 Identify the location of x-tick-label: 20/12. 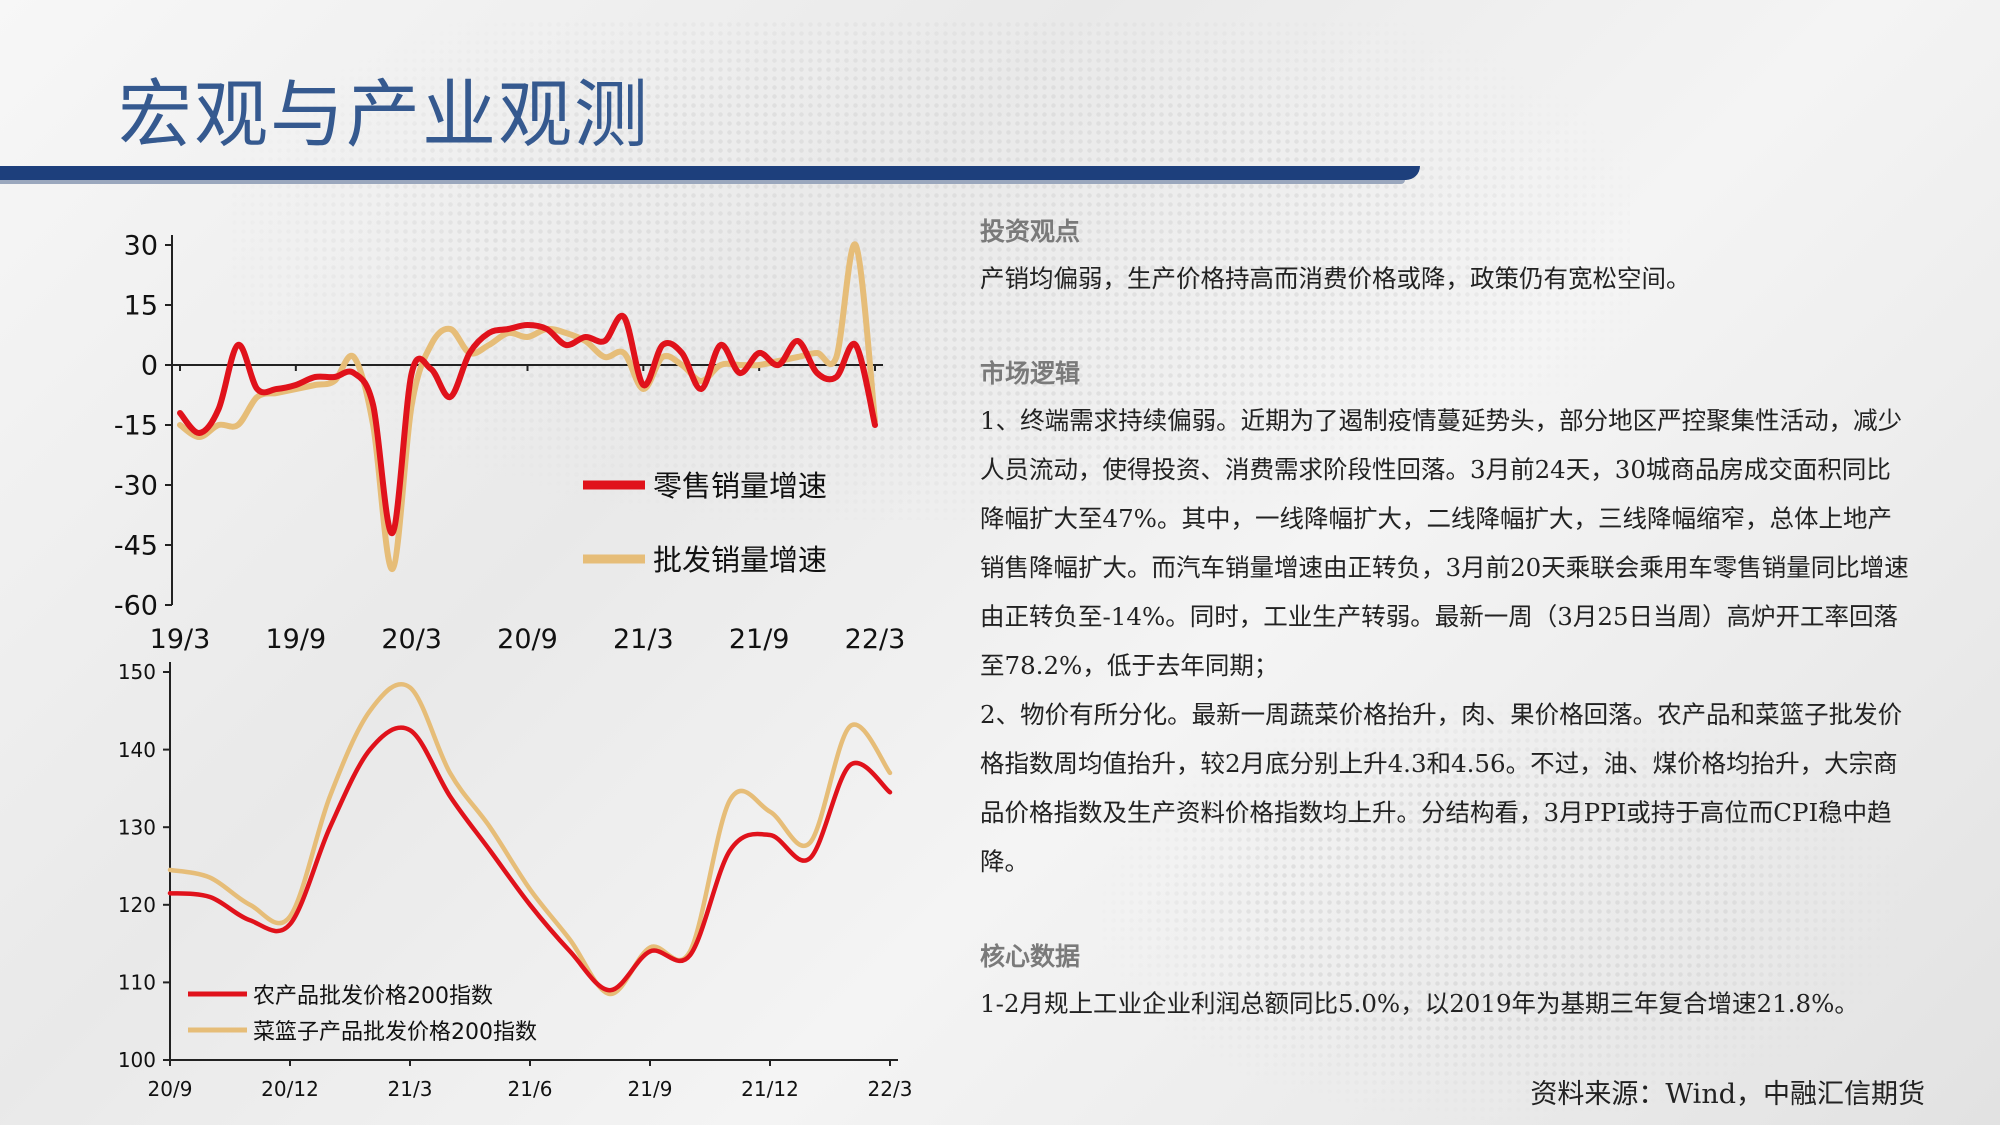
(290, 1089).